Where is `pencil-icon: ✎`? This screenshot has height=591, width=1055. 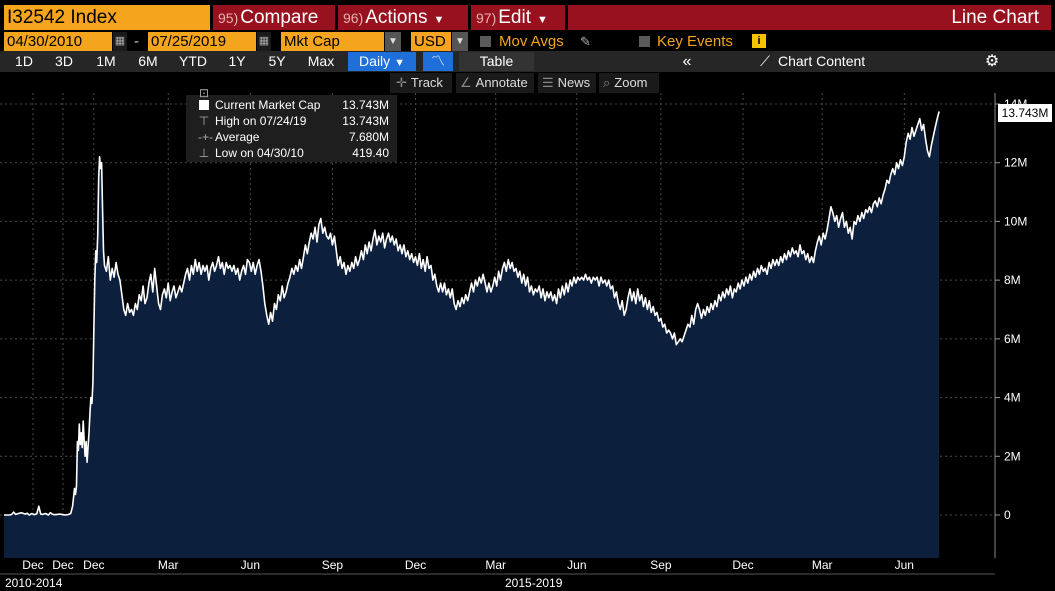
pencil-icon: ✎ is located at coordinates (585, 41).